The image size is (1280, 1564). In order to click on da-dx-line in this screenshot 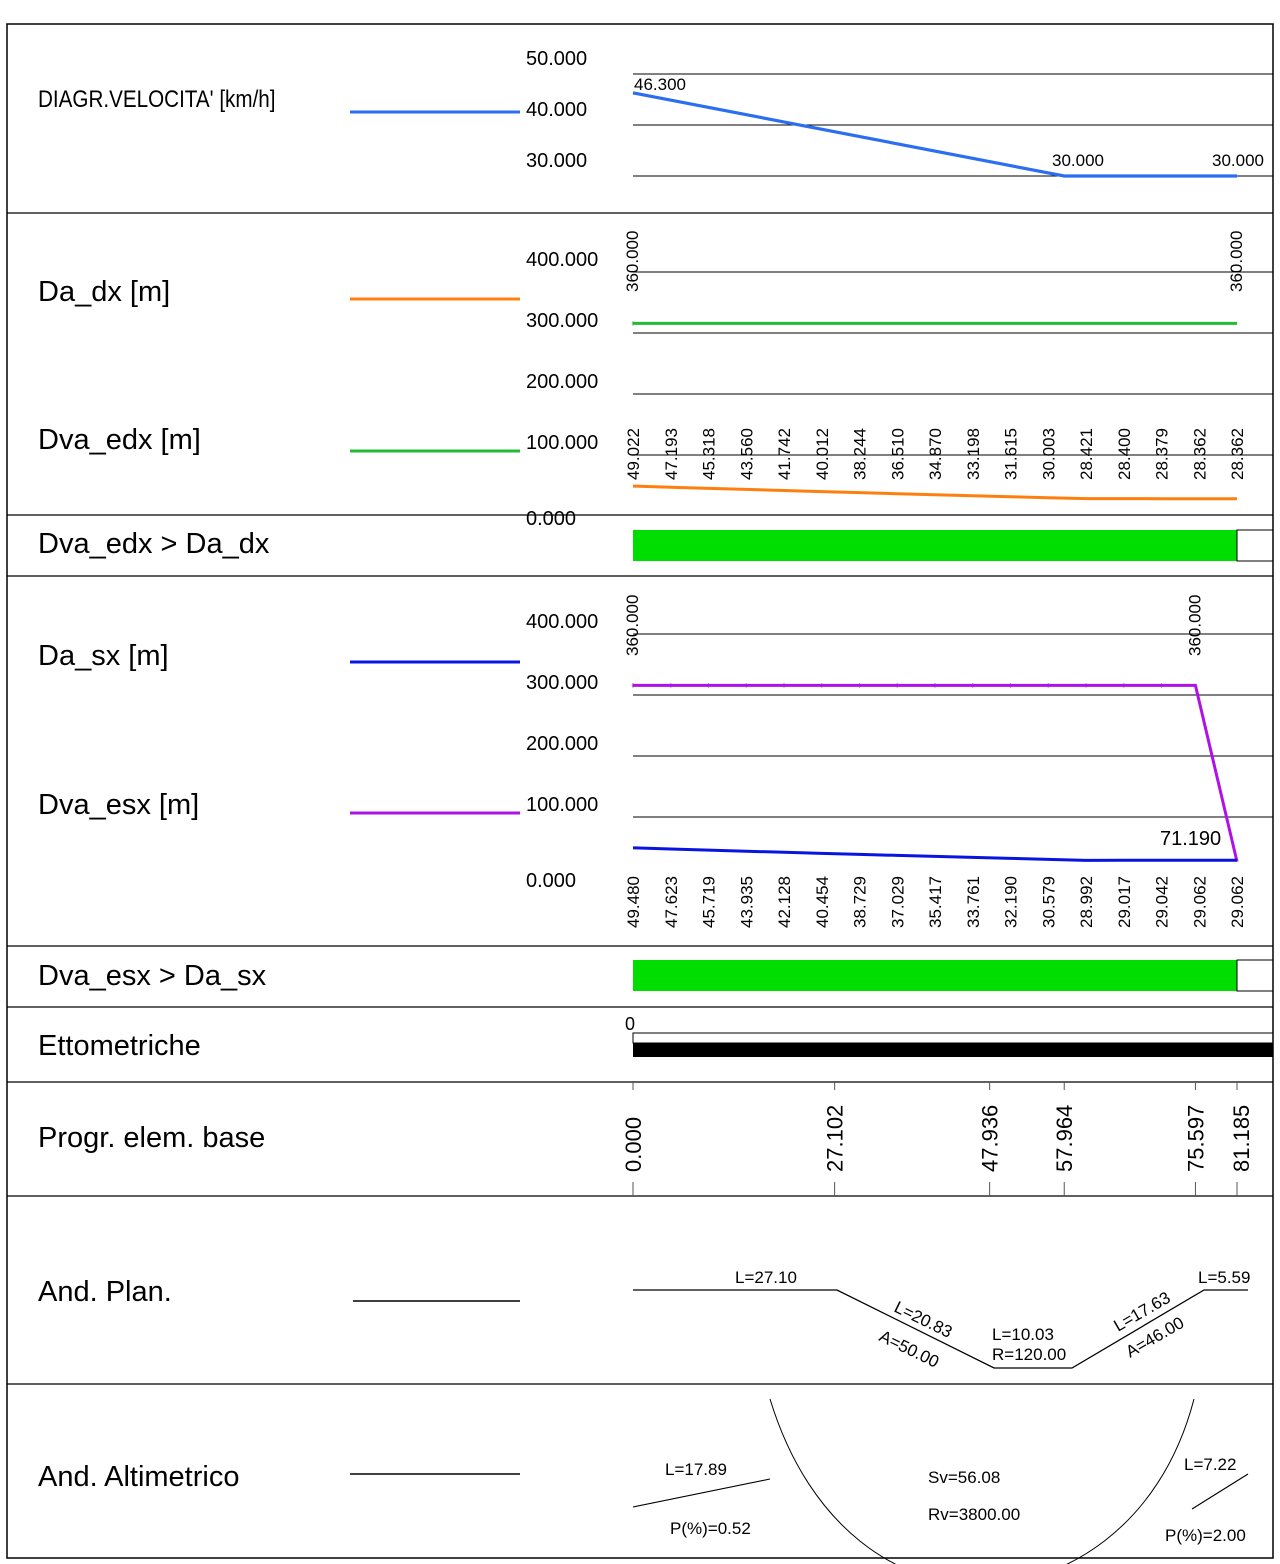, I will do `click(934, 492)`.